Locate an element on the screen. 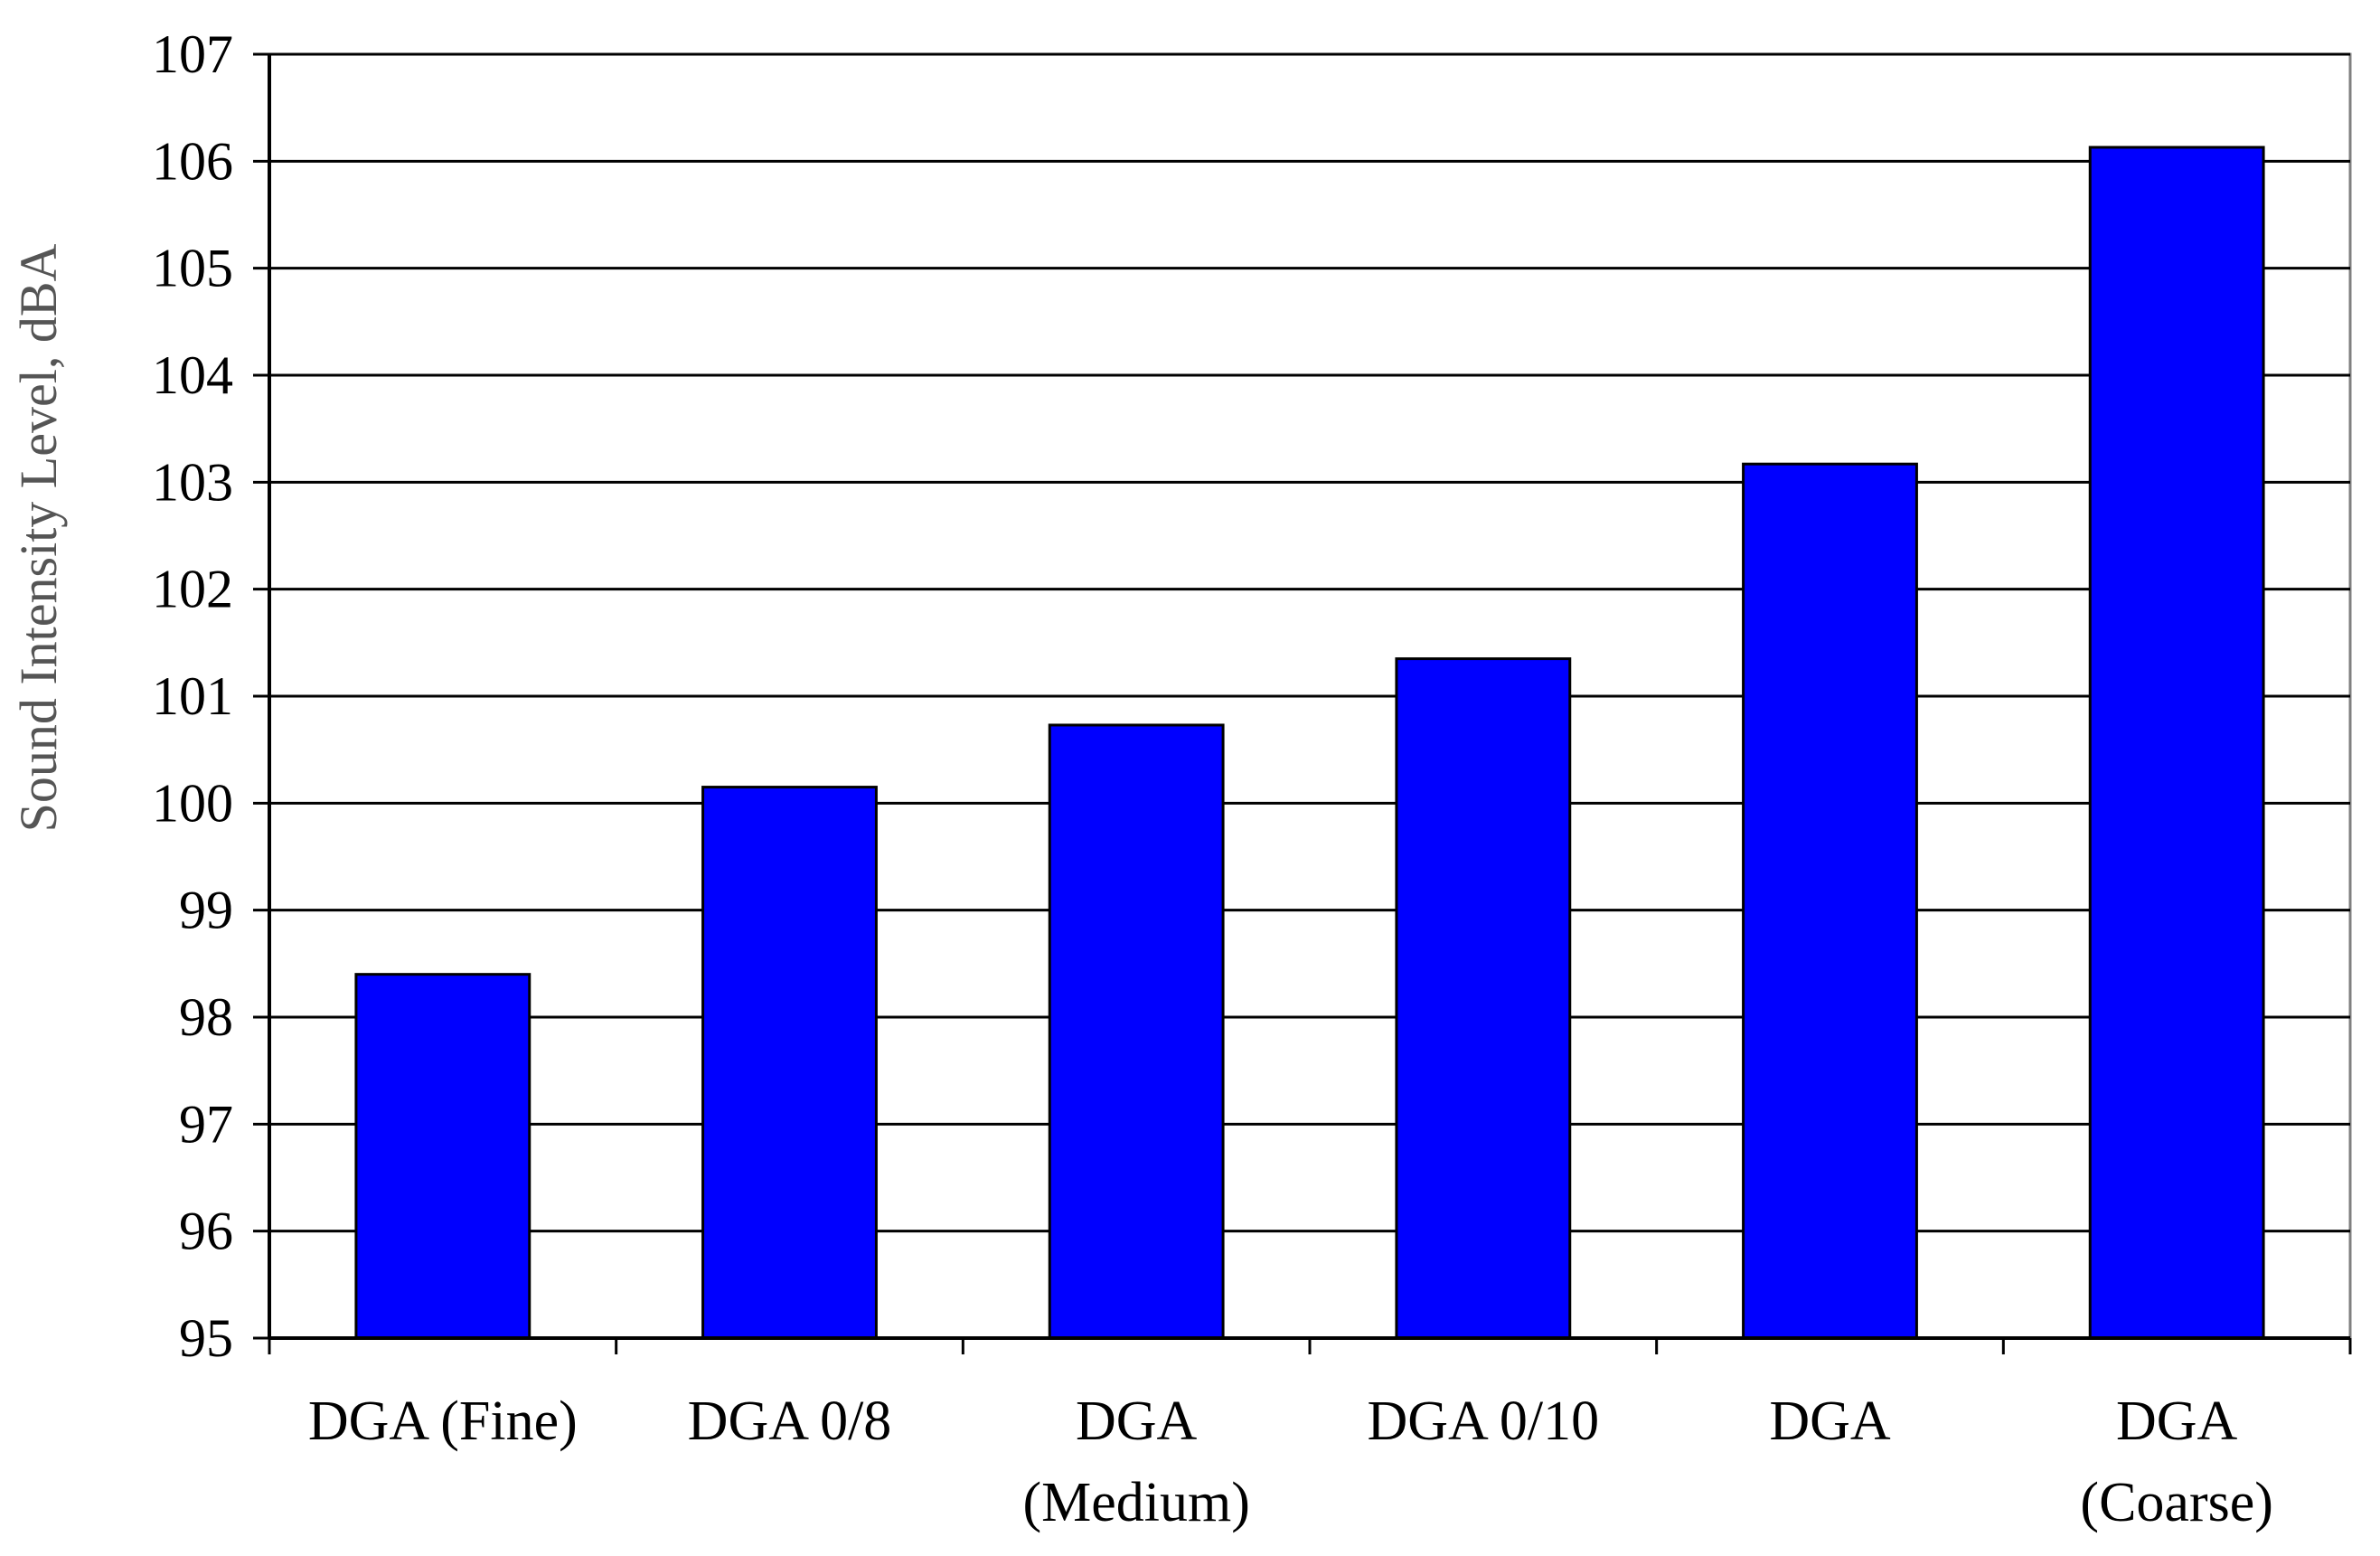  y-tick-label: 103 is located at coordinates (192, 482).